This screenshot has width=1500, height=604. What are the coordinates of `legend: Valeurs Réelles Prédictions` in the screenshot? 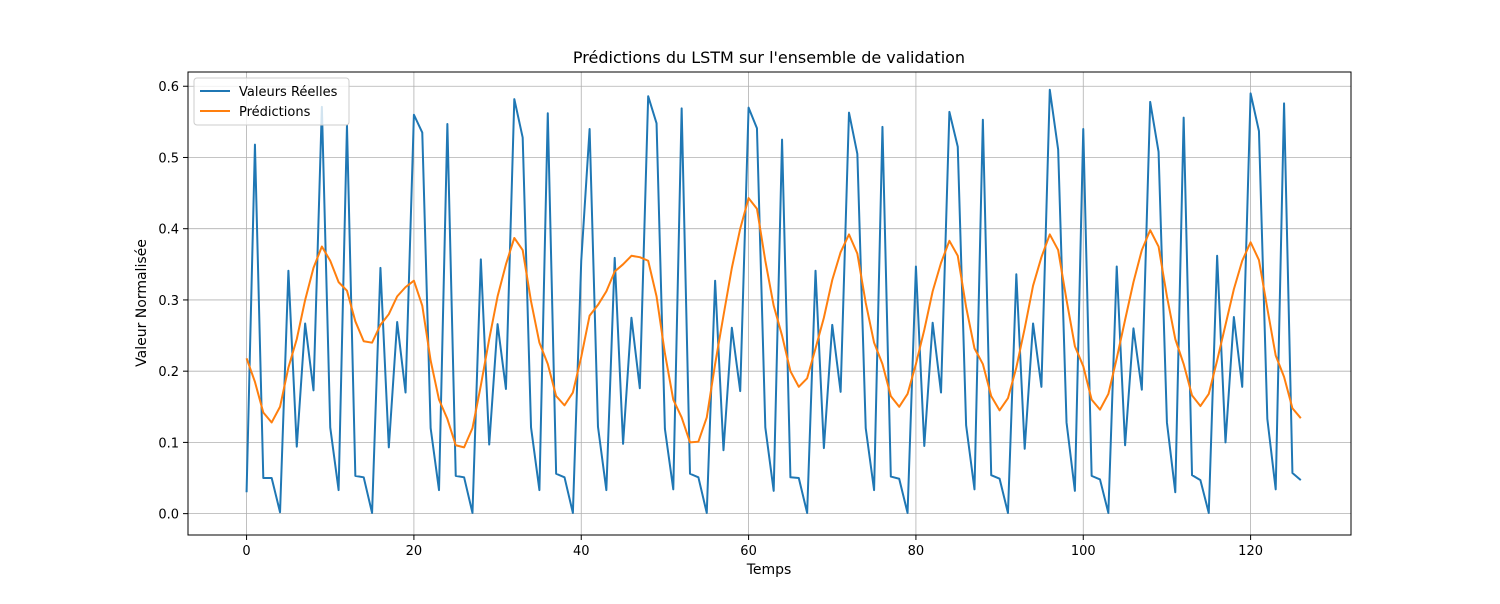 It's located at (271, 101).